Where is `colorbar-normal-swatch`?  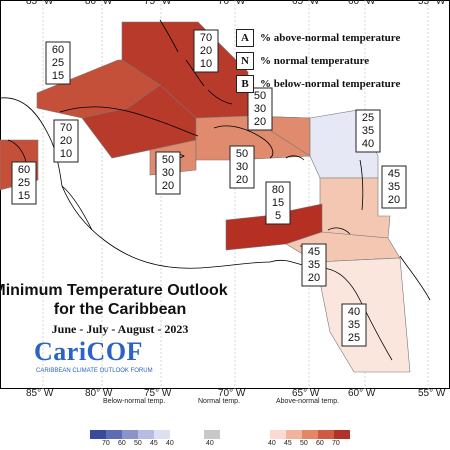 colorbar-normal-swatch is located at coordinates (212, 434).